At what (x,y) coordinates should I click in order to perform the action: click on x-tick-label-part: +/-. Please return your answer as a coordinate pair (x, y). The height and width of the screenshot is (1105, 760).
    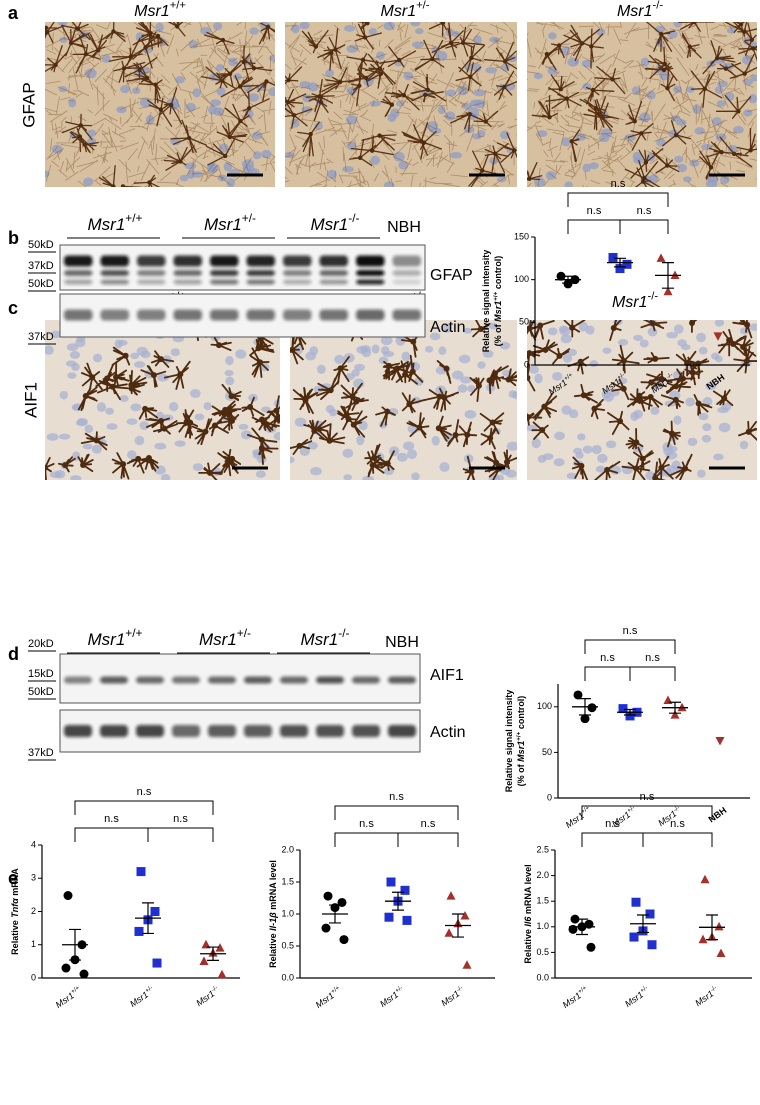
    Looking at the image, I should click on (399, 989).